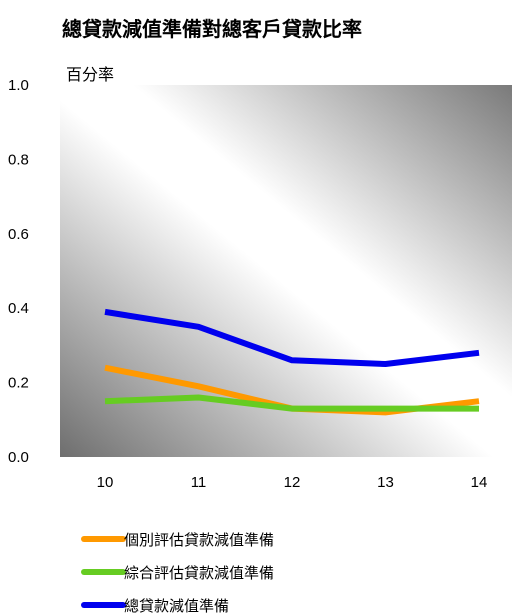 The width and height of the screenshot is (512, 613). I want to click on x-tick-label: 12, so click(292, 482).